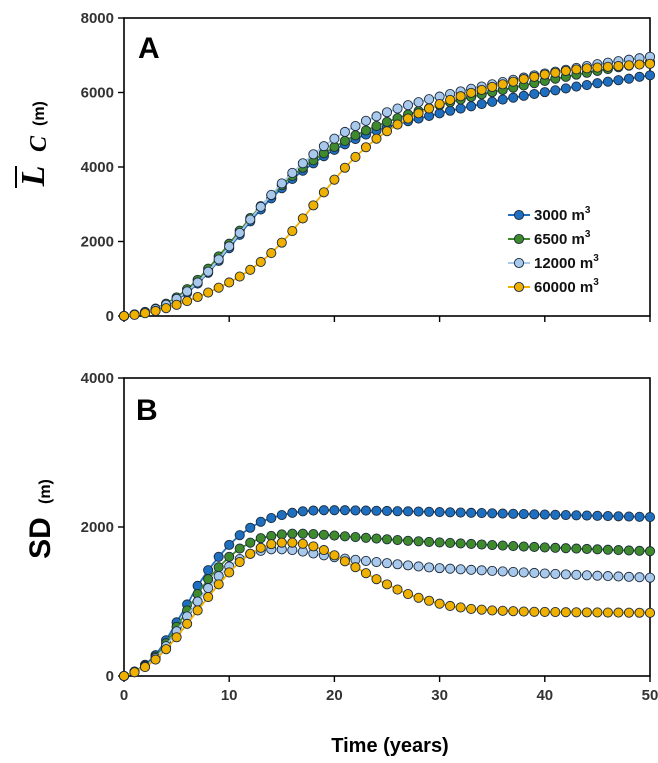  What do you see at coordinates (97, 242) in the screenshot?
I see `panel-a-y-tick-label: 2000` at bounding box center [97, 242].